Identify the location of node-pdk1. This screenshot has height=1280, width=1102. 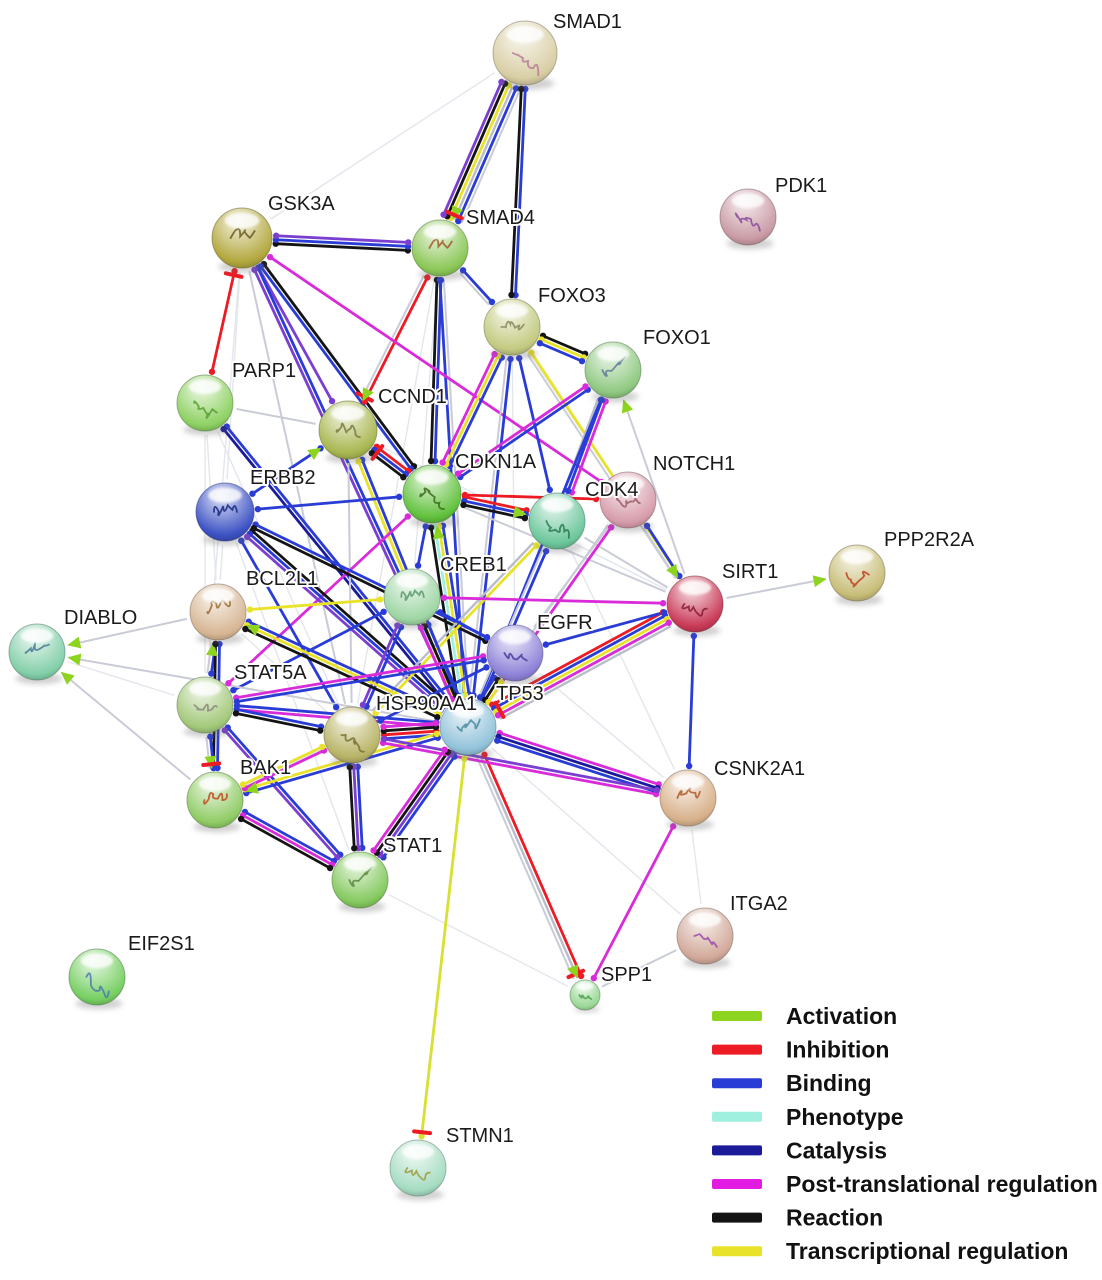
(748, 219).